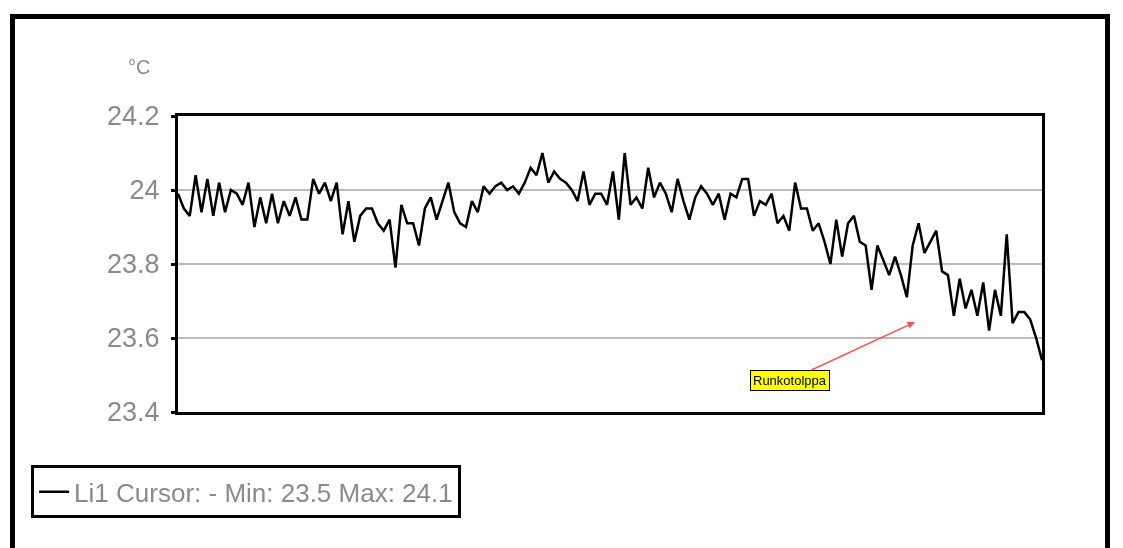 This screenshot has height=548, width=1123. Describe the element at coordinates (139, 67) in the screenshot. I see `y-axis-title: °C` at that location.